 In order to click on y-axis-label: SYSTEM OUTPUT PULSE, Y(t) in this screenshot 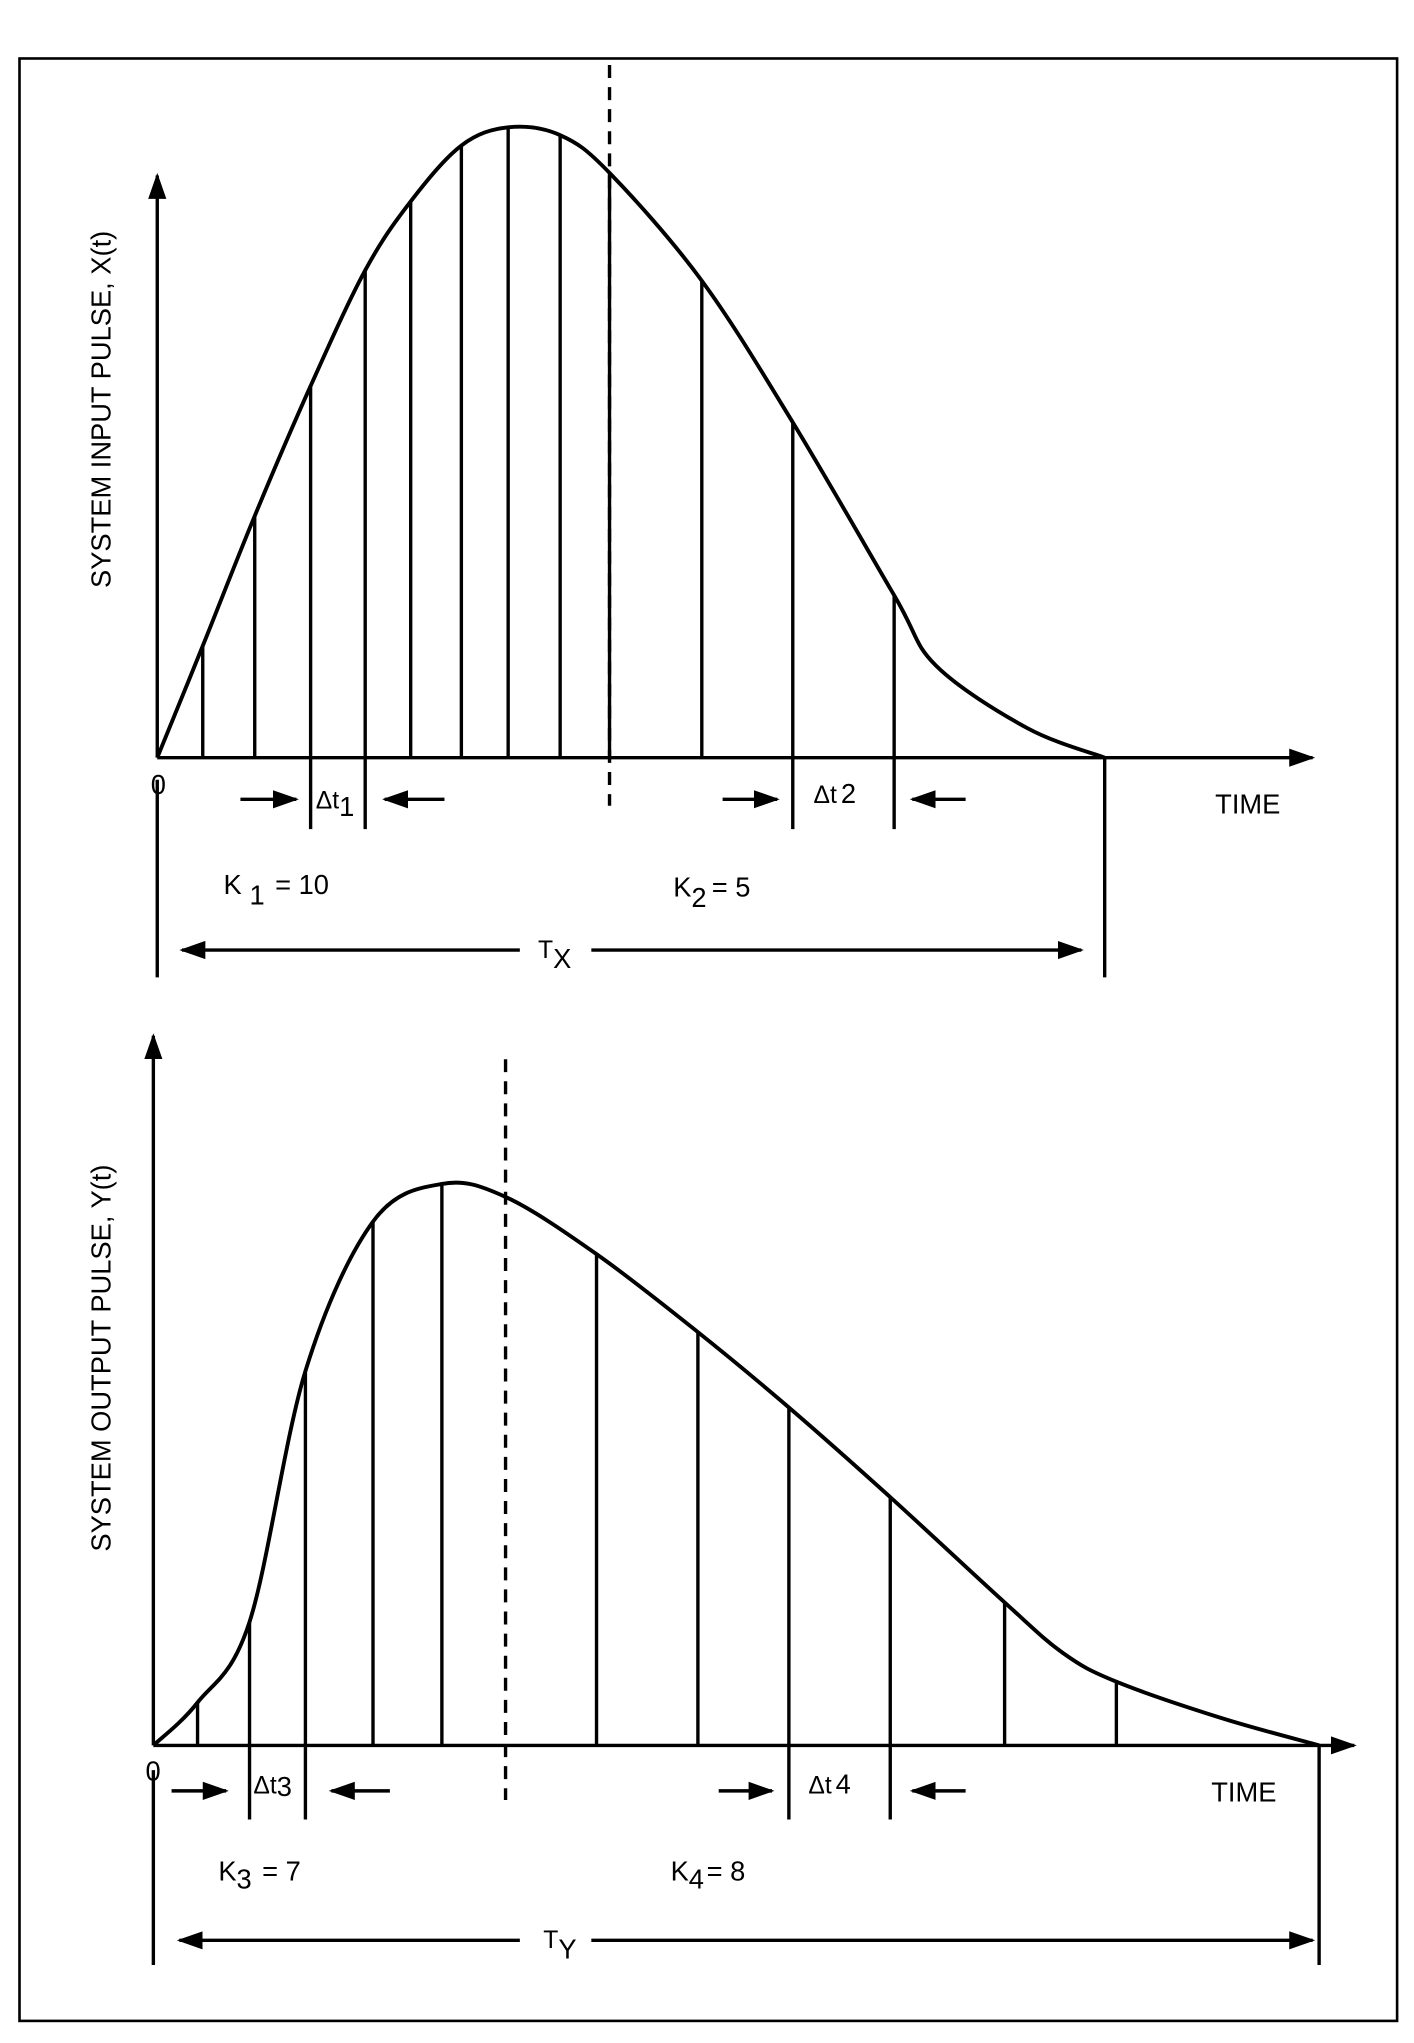, I will do `click(100, 1358)`.